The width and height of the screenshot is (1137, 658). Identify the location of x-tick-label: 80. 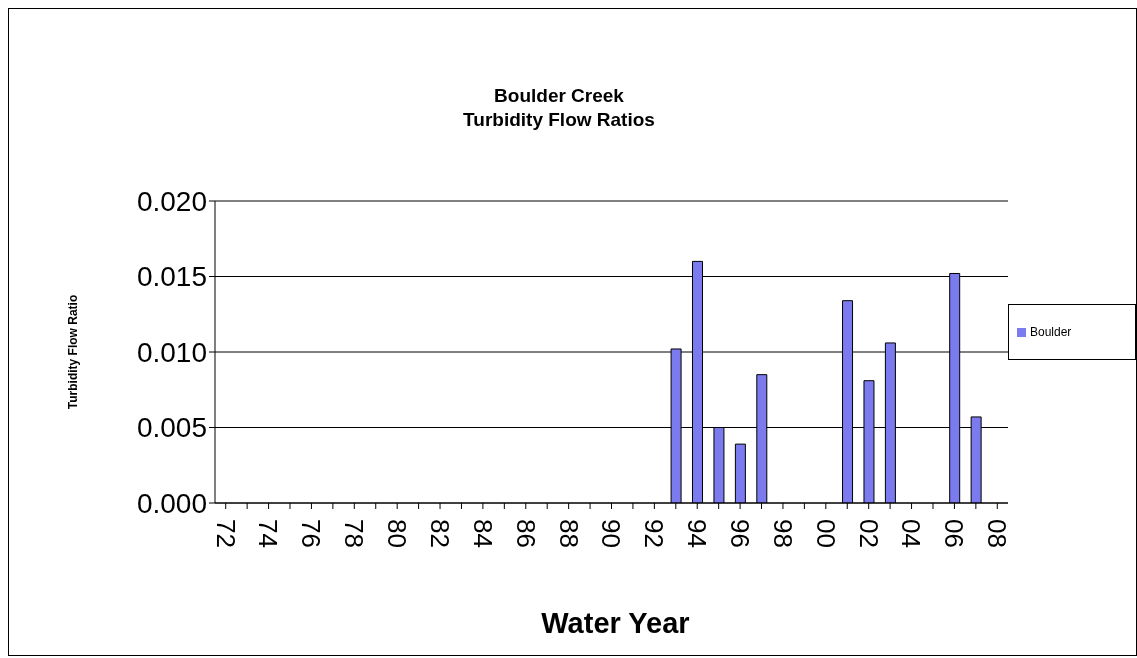
(397, 533).